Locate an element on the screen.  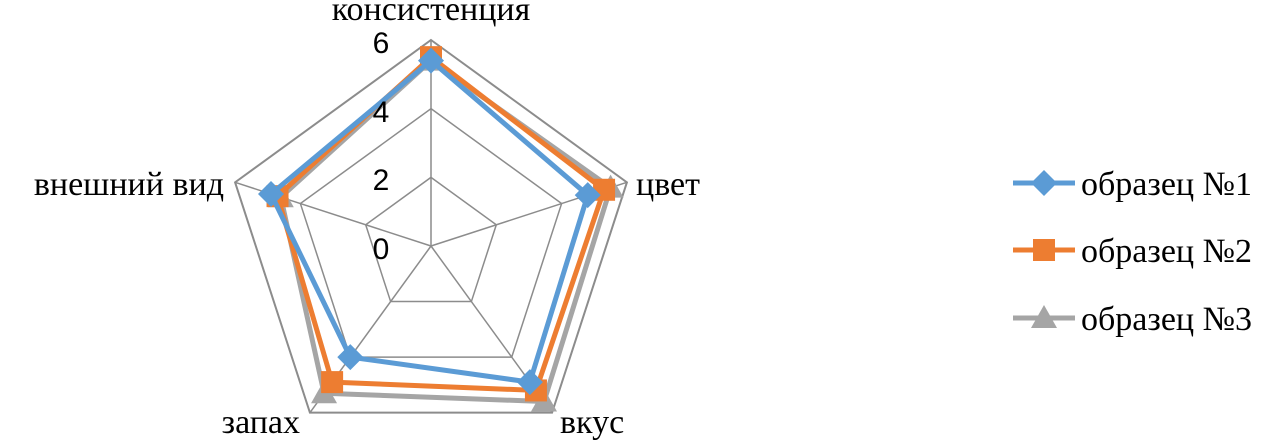
legend-label-1: образец №1 is located at coordinates (1166, 184).